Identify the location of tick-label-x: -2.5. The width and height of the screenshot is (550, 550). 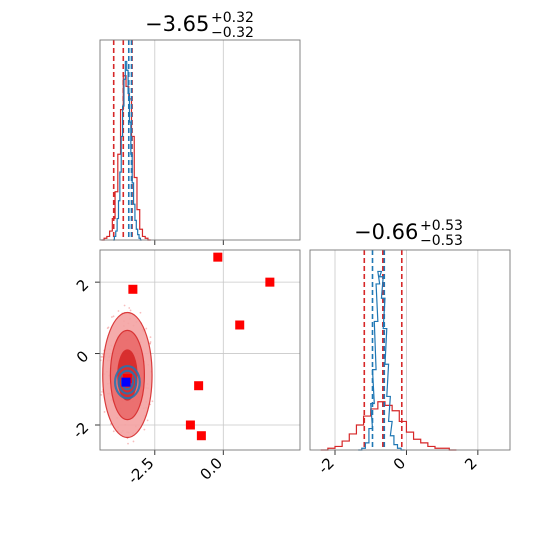
(140, 470).